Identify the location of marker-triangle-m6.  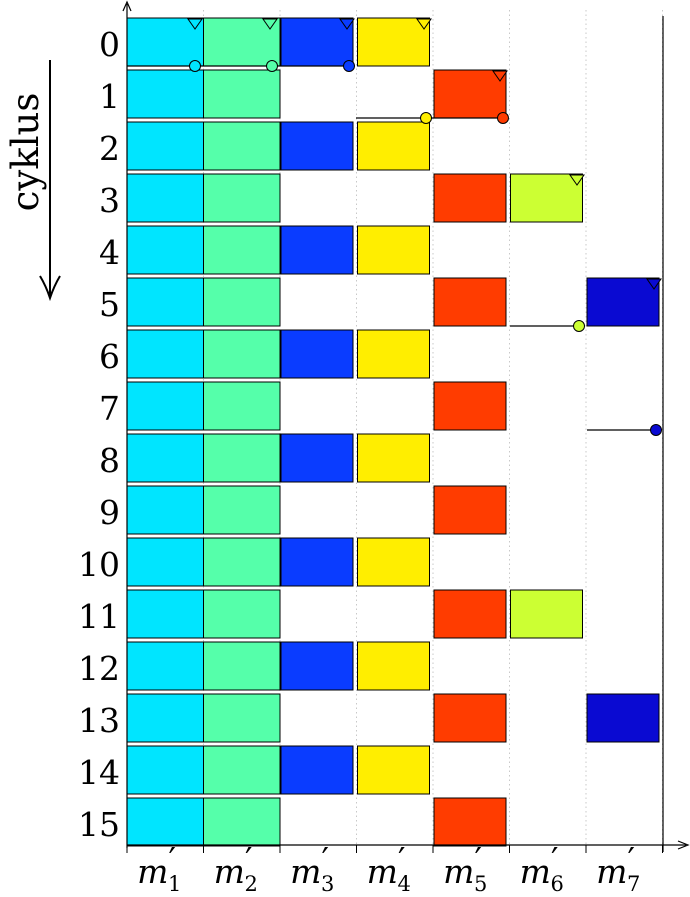
(577, 180).